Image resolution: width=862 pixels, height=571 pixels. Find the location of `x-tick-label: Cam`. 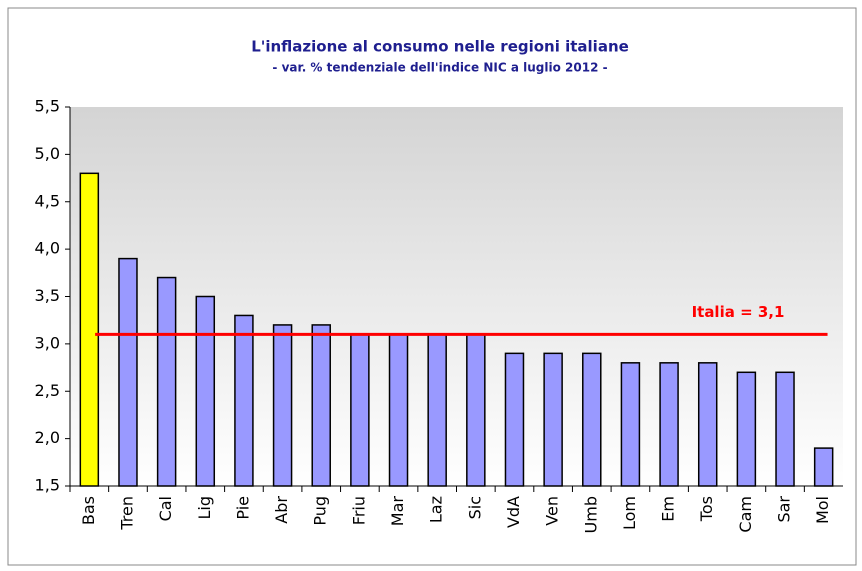

x-tick-label: Cam is located at coordinates (745, 514).